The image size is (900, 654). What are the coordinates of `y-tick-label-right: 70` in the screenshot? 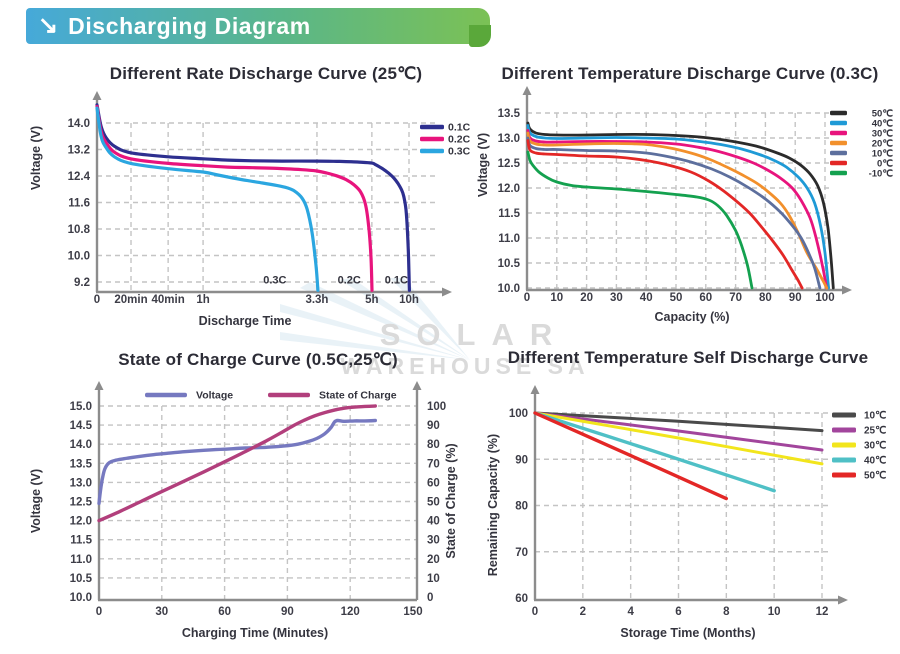 It's located at (433, 464).